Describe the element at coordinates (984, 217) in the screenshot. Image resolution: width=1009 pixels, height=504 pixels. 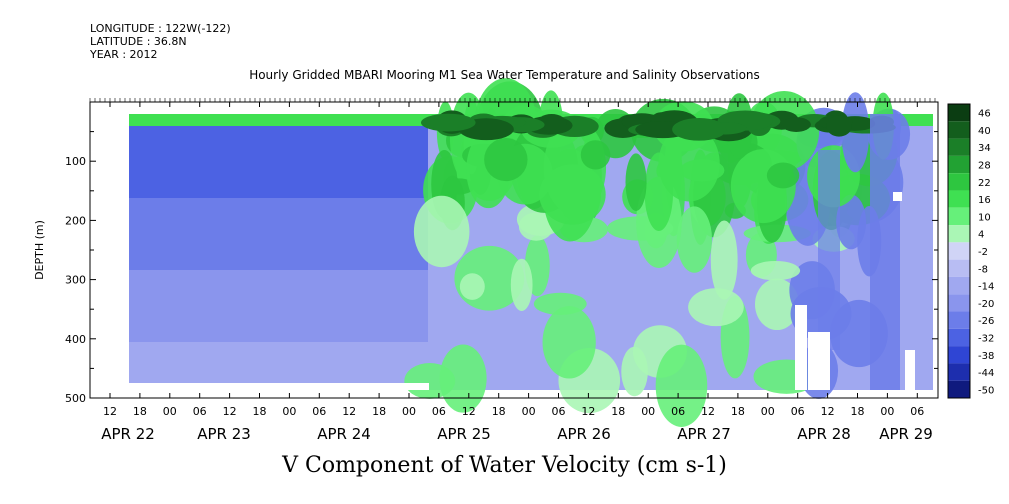
I see `colorbar-label: 10` at that location.